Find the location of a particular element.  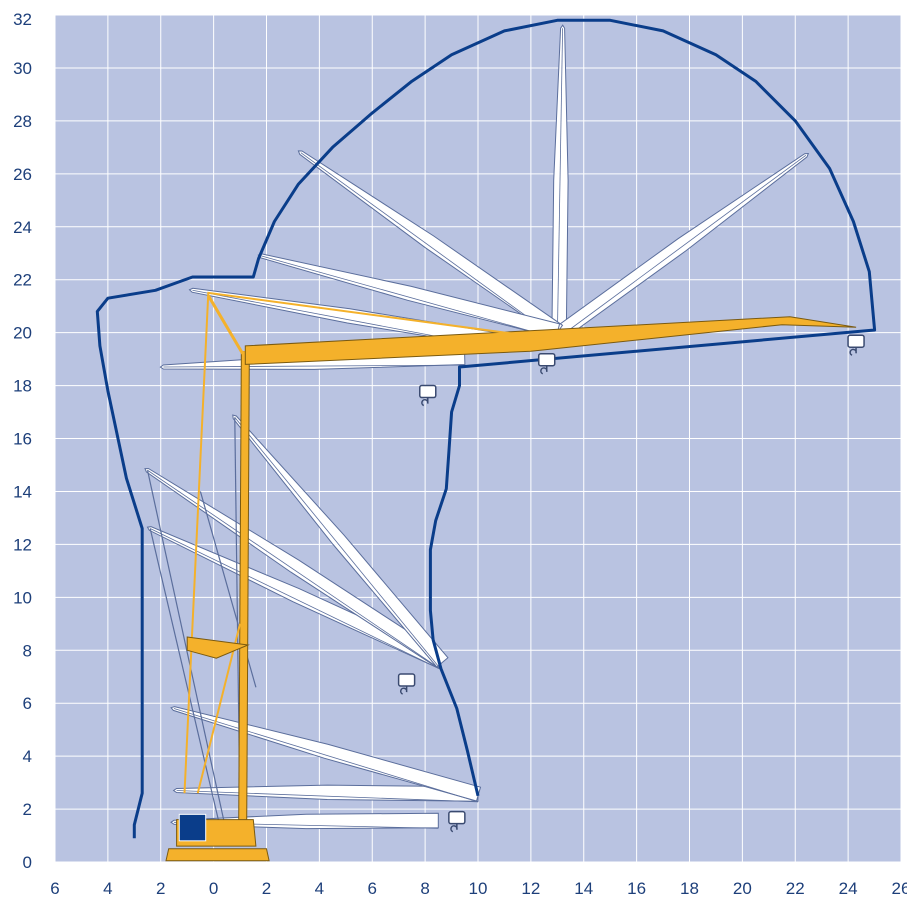

y-tick-label: 0 is located at coordinates (27, 862).